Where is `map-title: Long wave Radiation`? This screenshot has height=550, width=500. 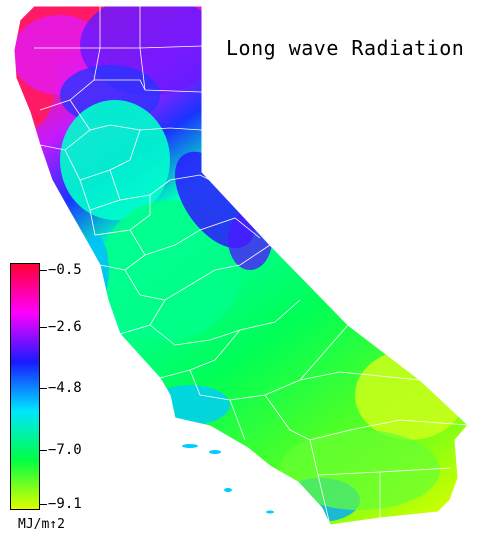 map-title: Long wave Radiation is located at coordinates (345, 48).